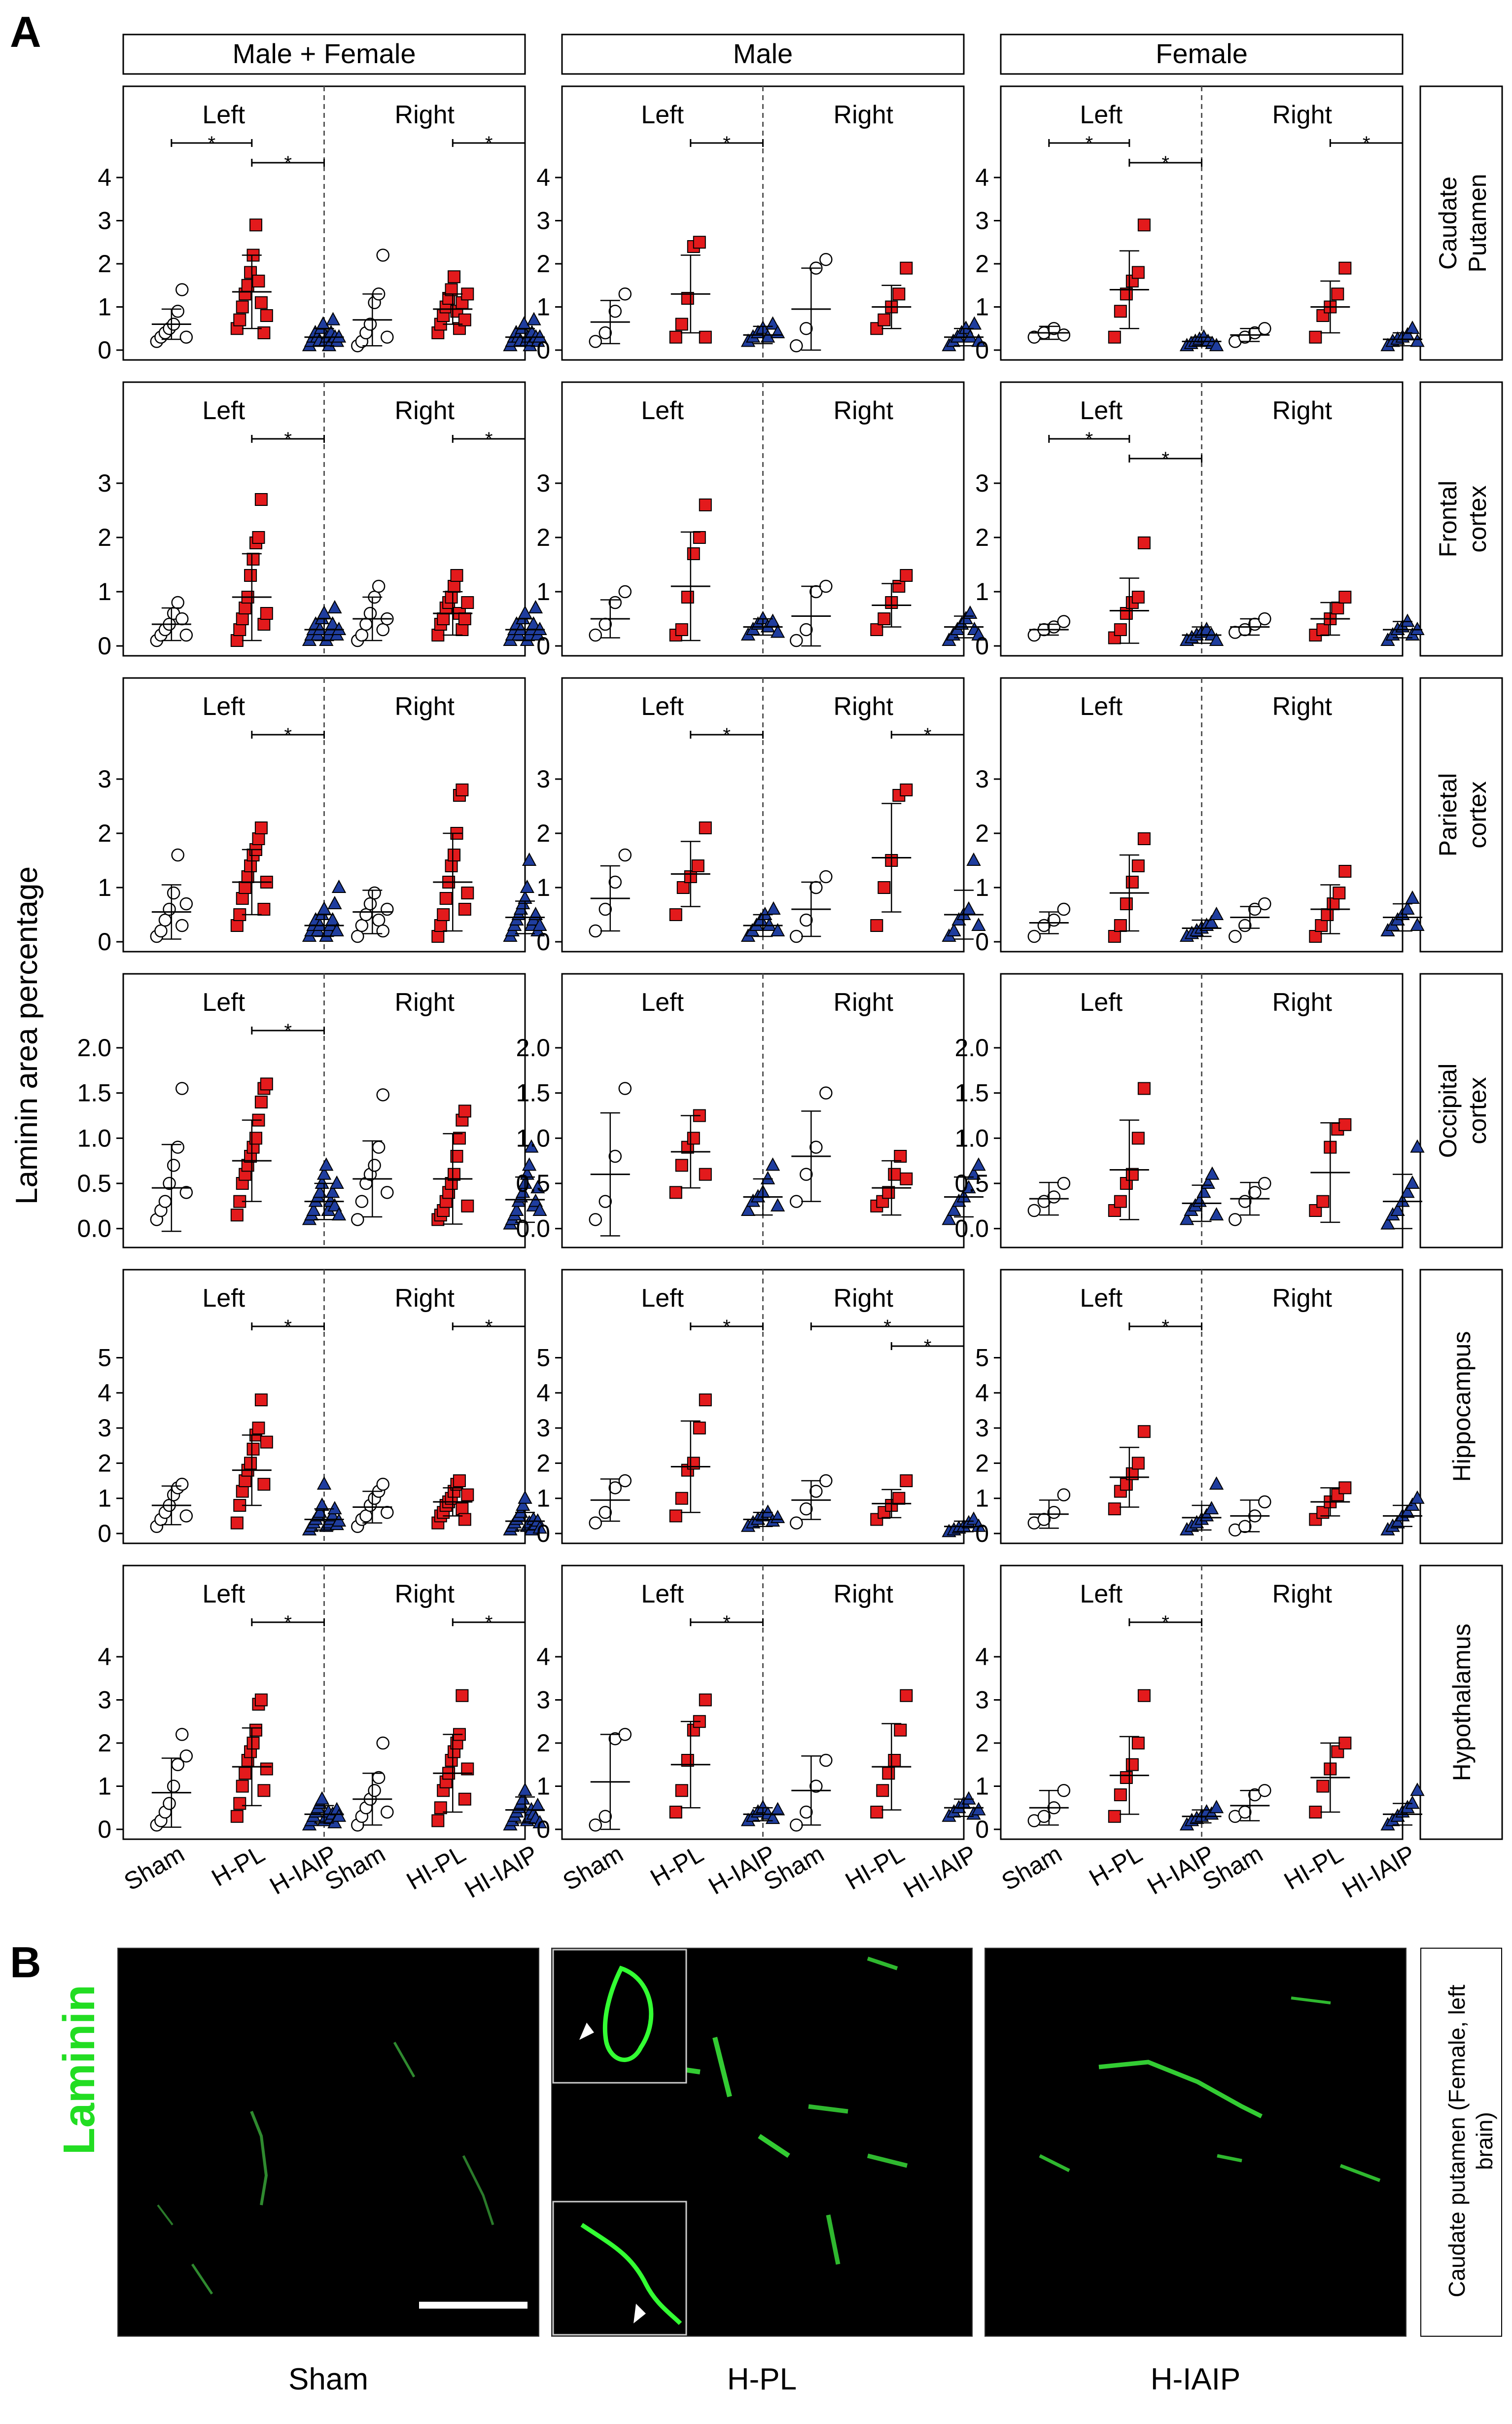 The image size is (1512, 2424). What do you see at coordinates (533, 1048) in the screenshot?
I see `y-tick-label: 2.0` at bounding box center [533, 1048].